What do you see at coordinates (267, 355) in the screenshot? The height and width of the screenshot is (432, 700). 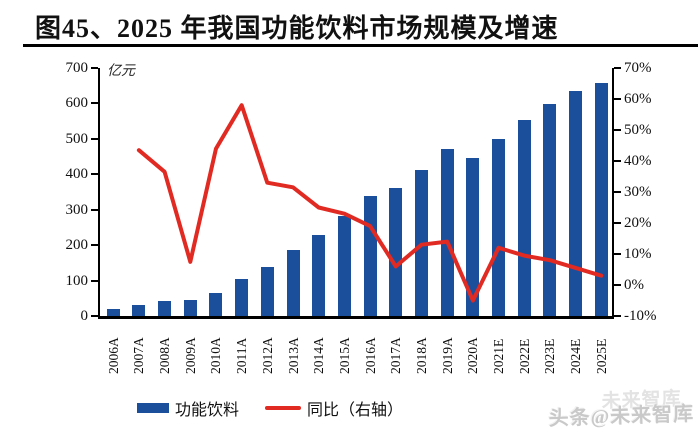 I see `x-axis-label-2012A: 2012A` at bounding box center [267, 355].